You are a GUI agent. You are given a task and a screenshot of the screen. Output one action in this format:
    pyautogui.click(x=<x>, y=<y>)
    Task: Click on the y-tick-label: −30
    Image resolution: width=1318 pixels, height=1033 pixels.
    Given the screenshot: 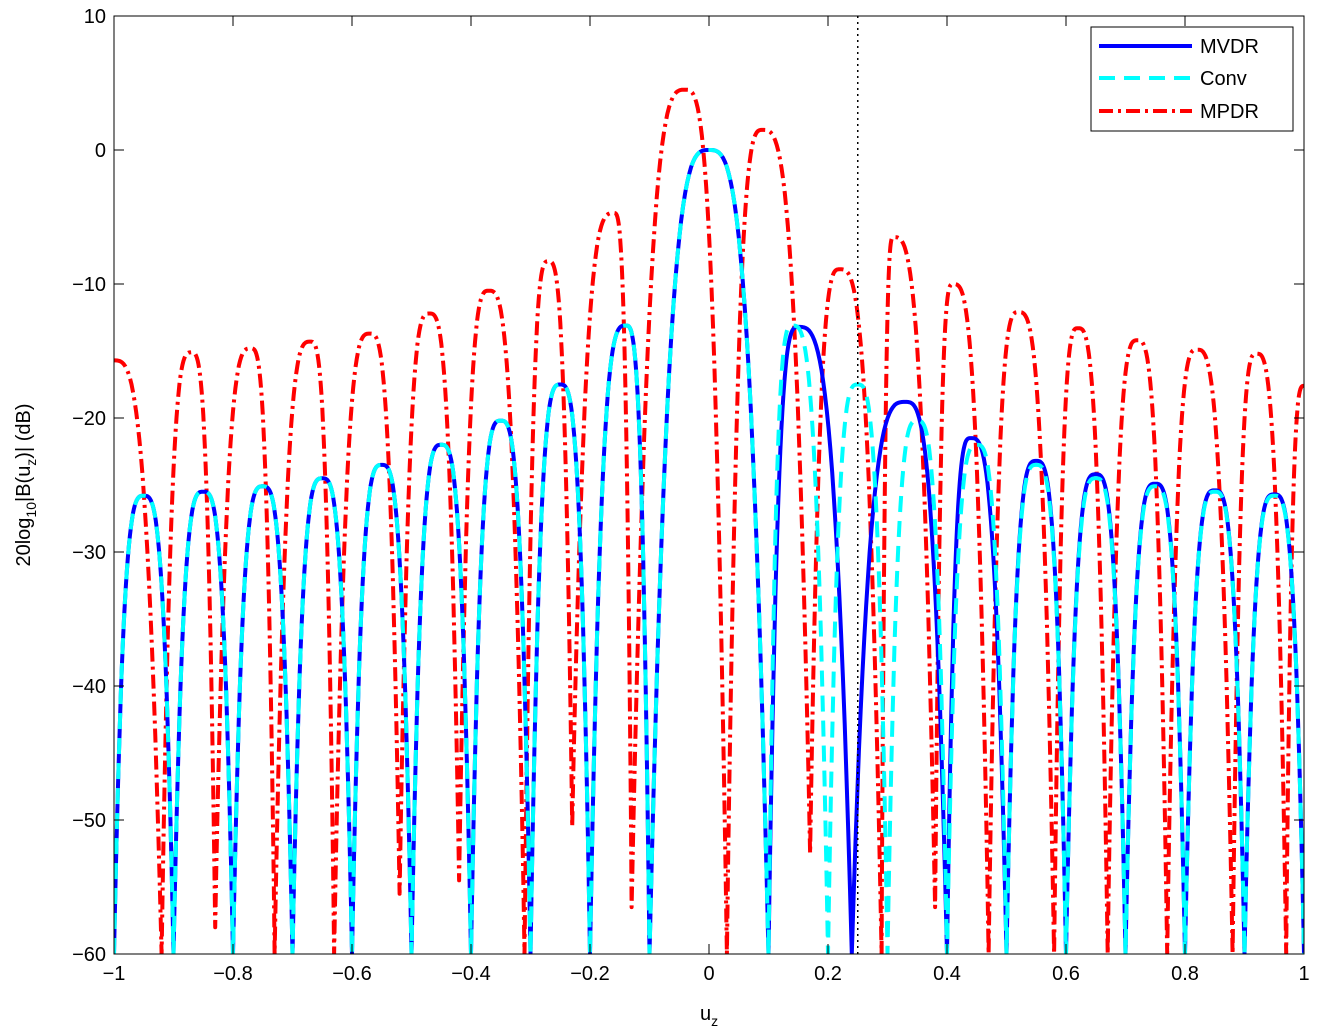 What is the action you would take?
    pyautogui.click(x=89, y=553)
    